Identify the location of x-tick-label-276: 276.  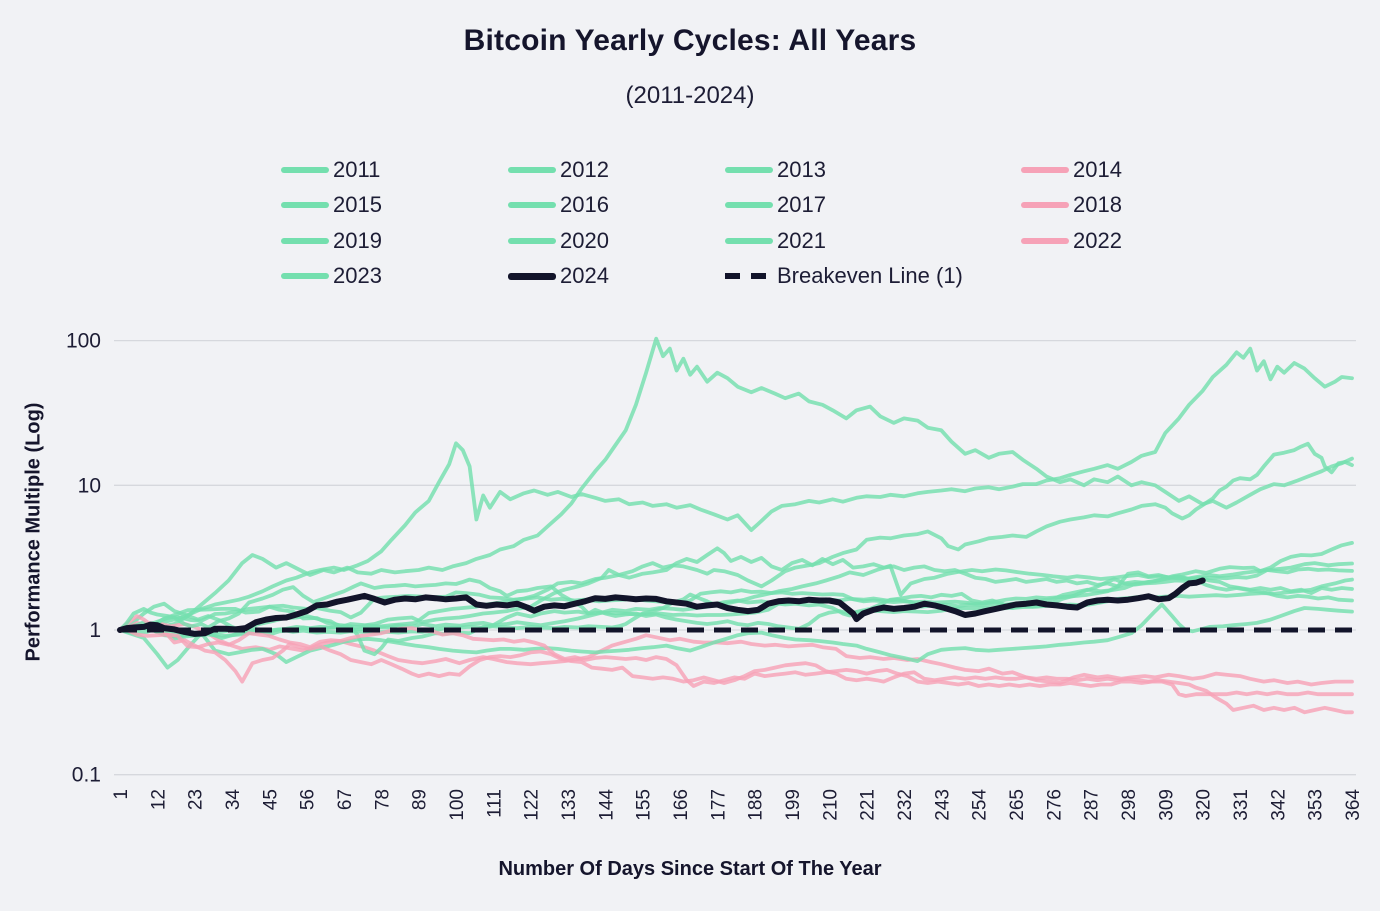
(1054, 805).